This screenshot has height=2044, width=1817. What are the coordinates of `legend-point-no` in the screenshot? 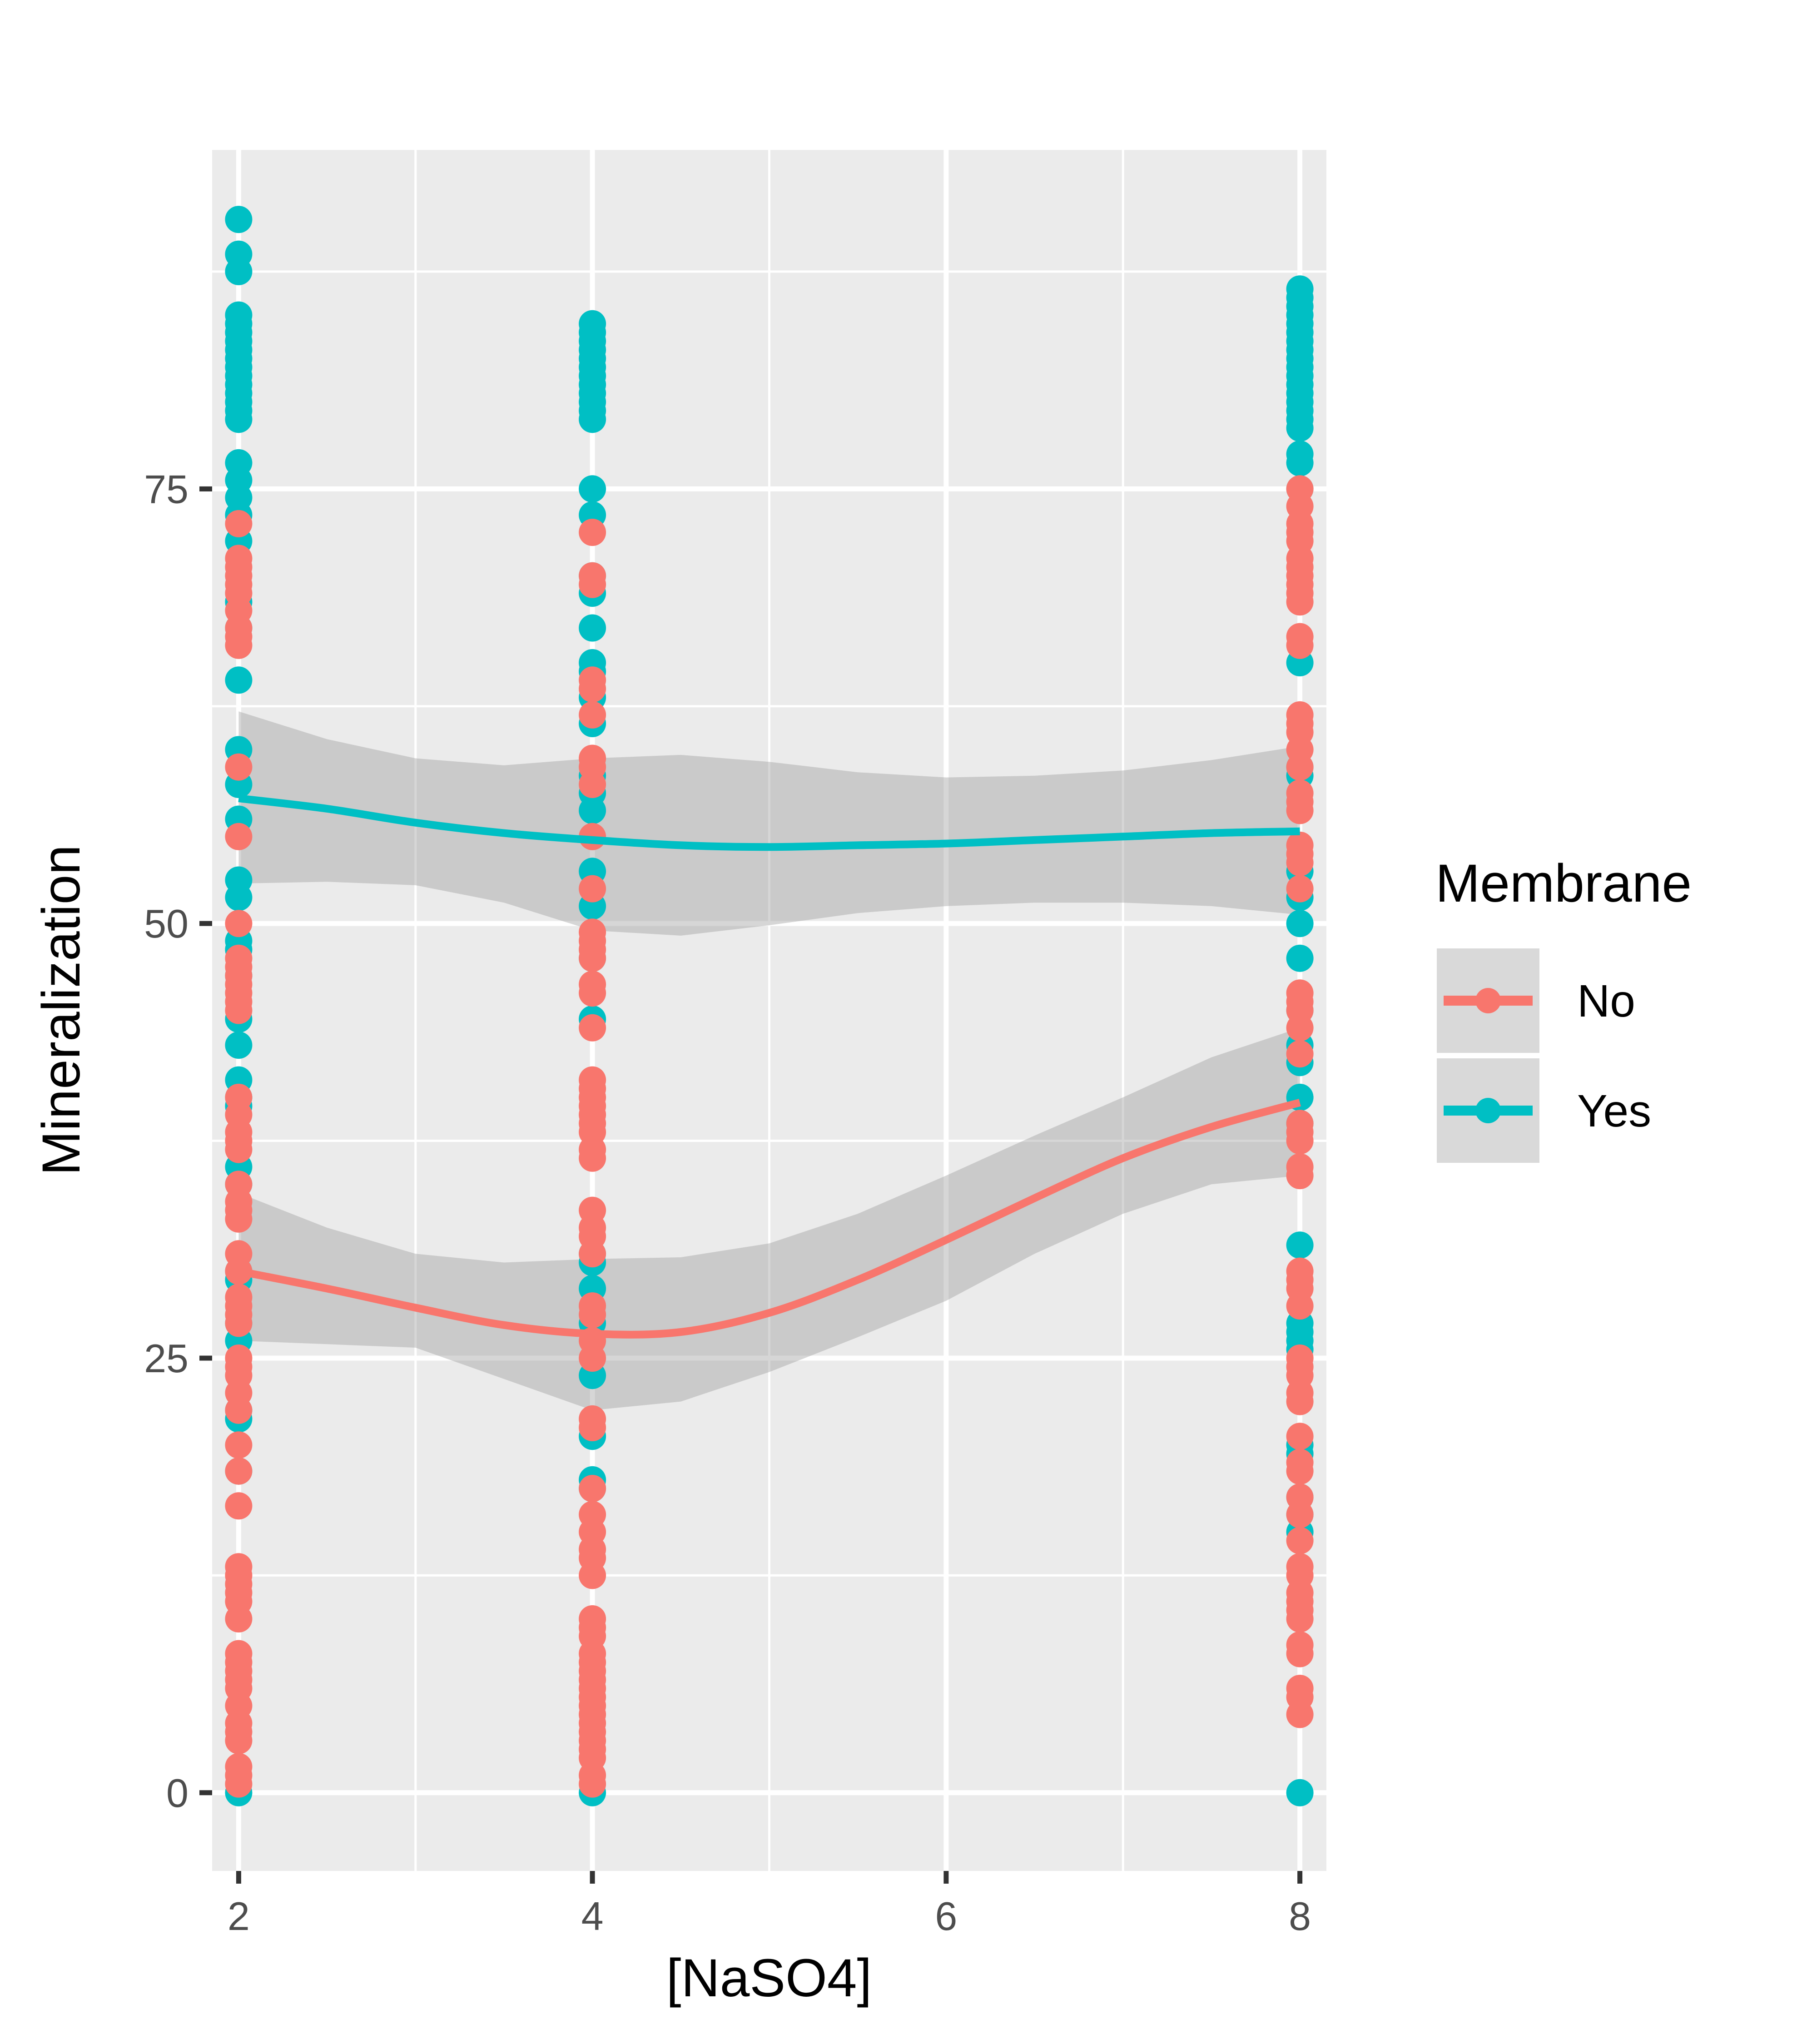 It's located at (1488, 1000).